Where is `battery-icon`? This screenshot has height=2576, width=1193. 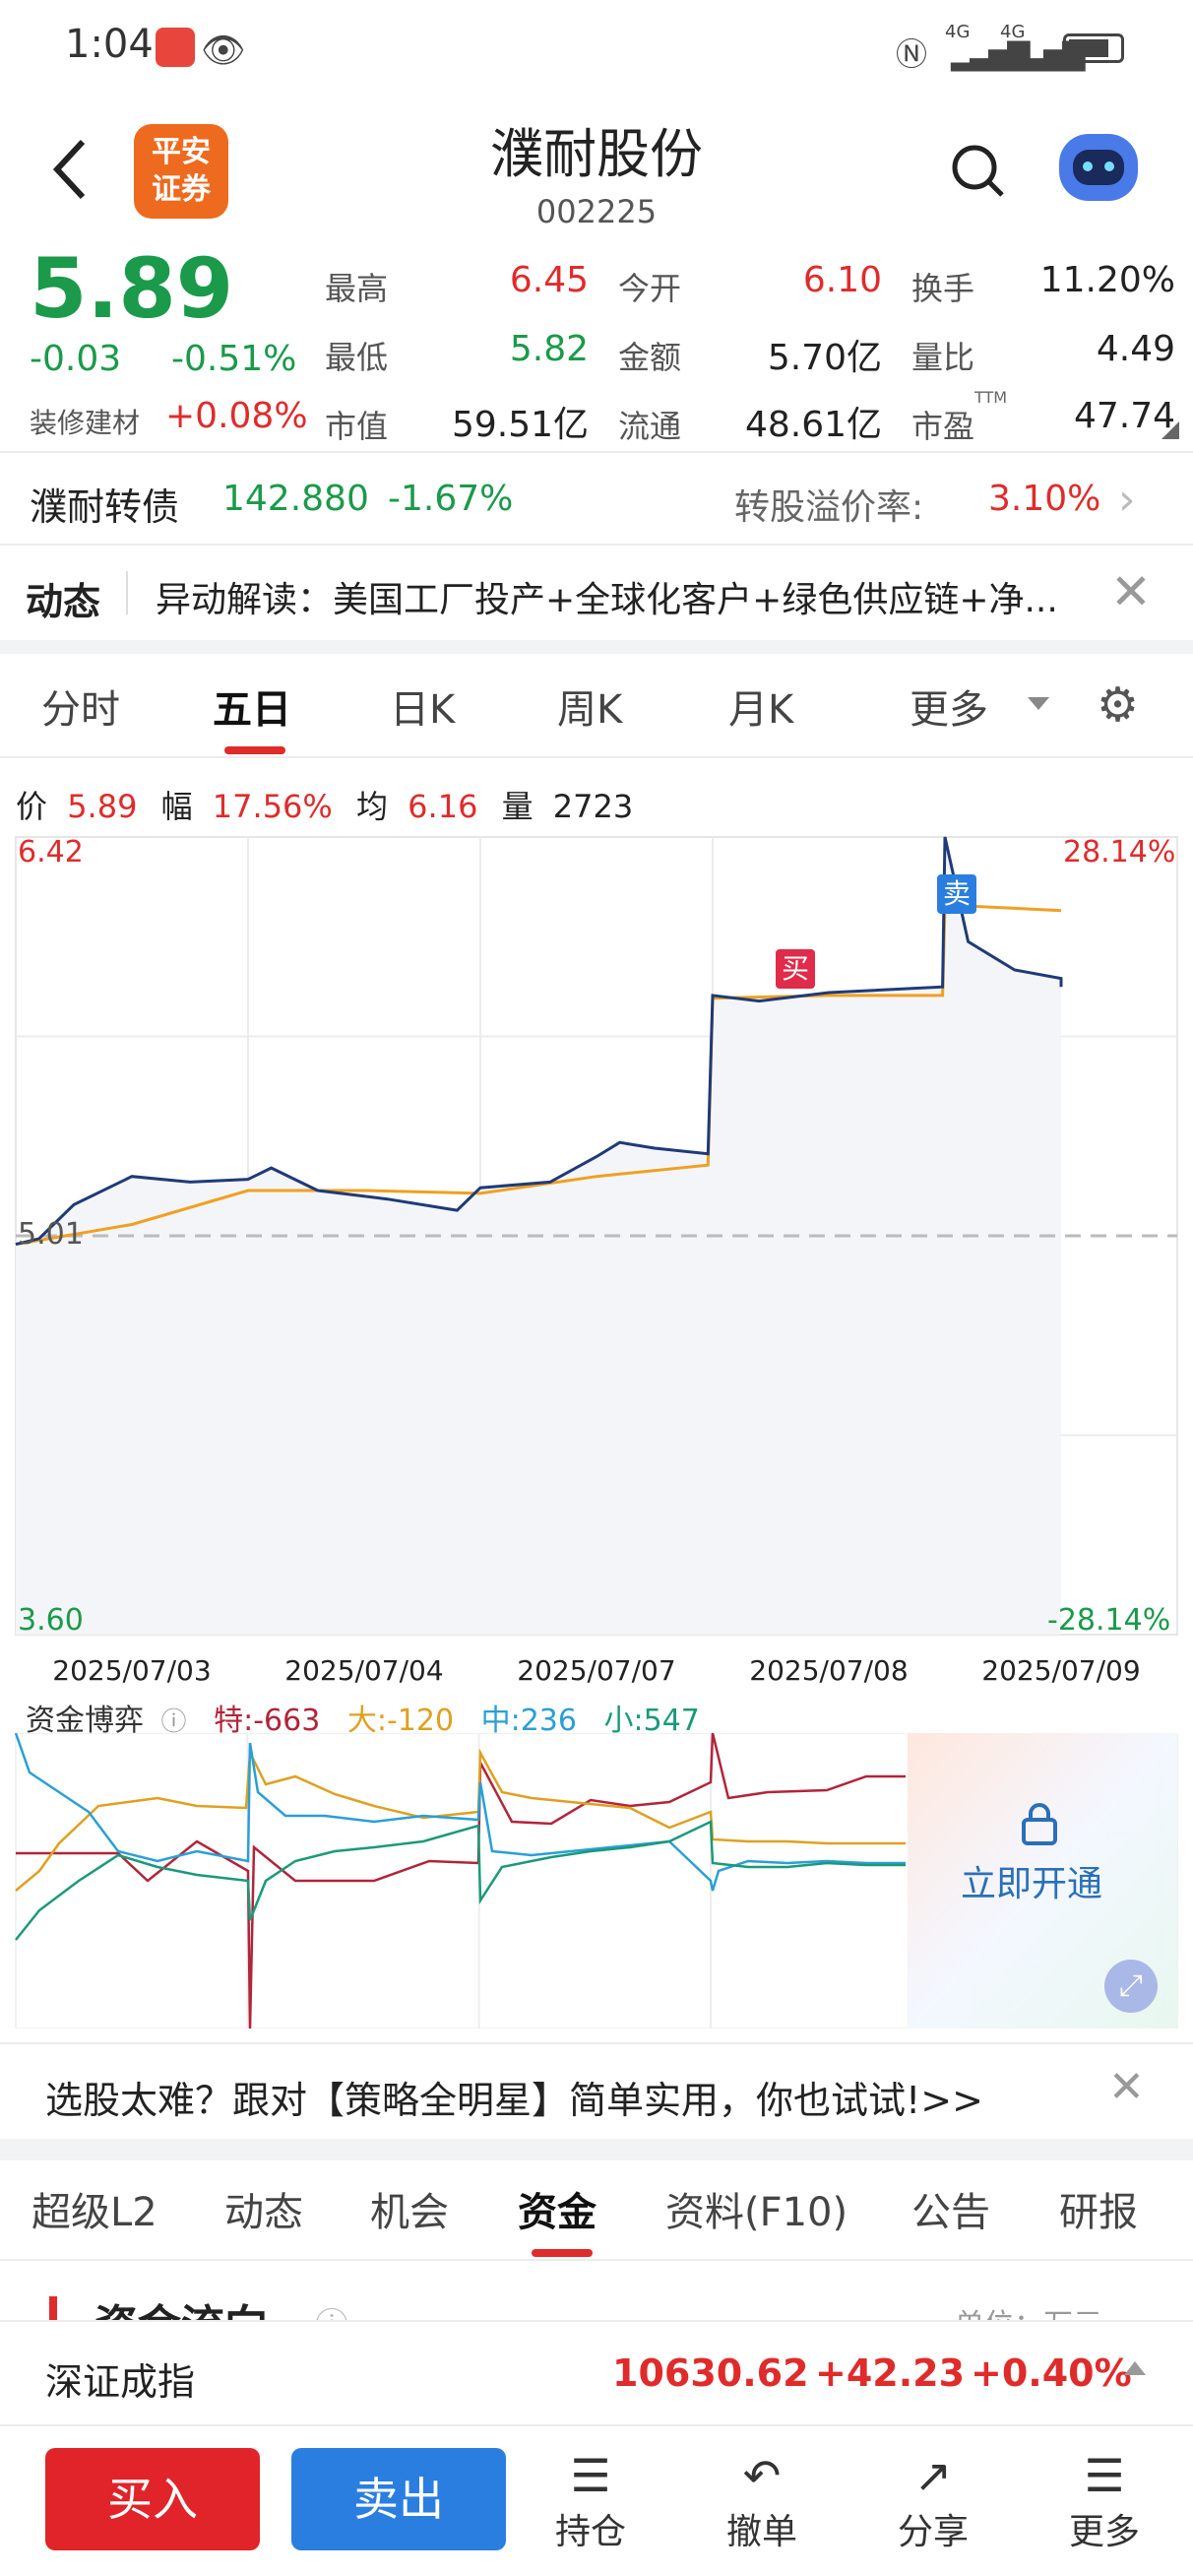 battery-icon is located at coordinates (1093, 48).